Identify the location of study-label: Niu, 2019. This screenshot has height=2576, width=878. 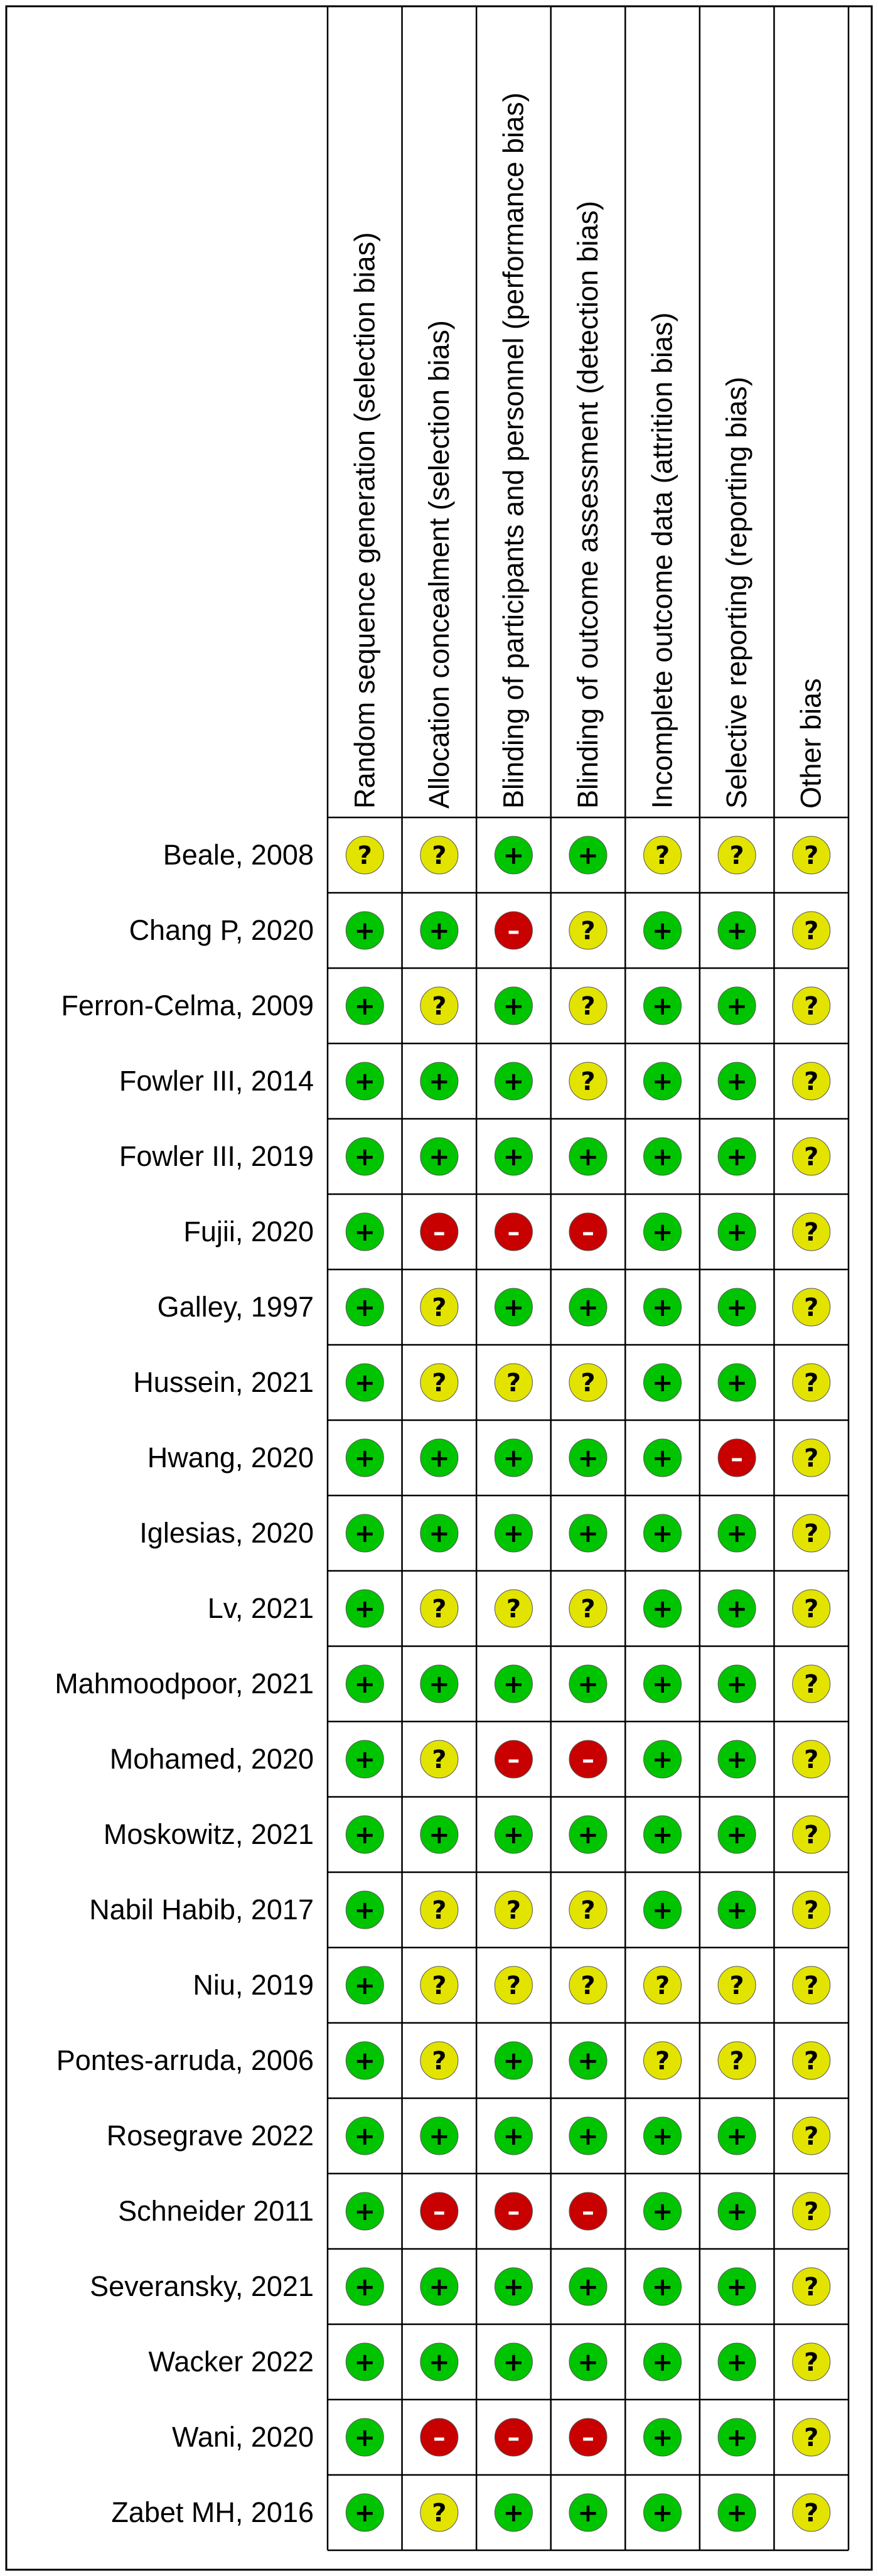
(254, 1985).